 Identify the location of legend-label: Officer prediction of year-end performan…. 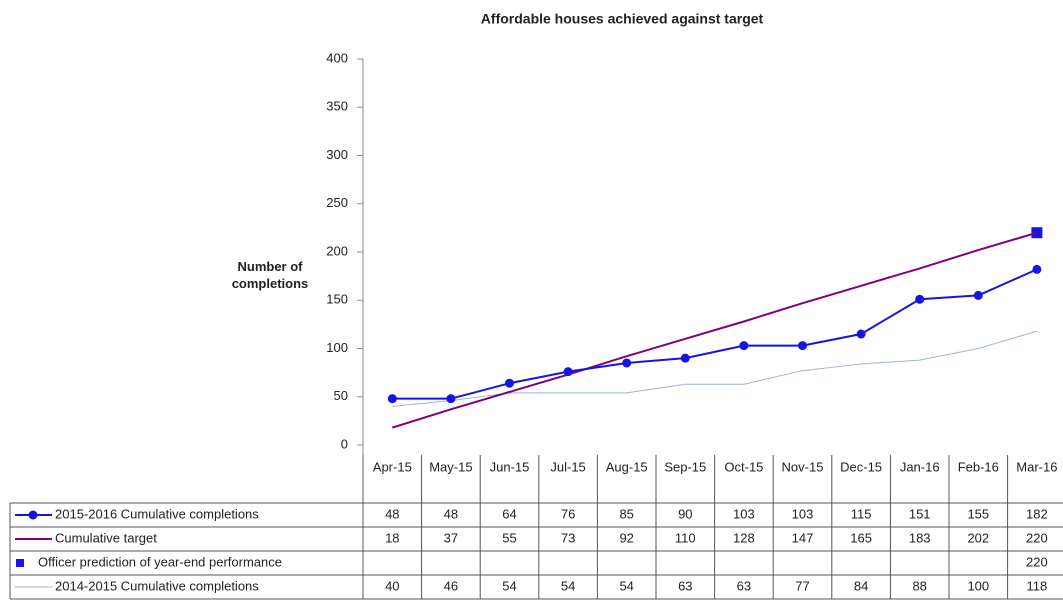
(160, 561).